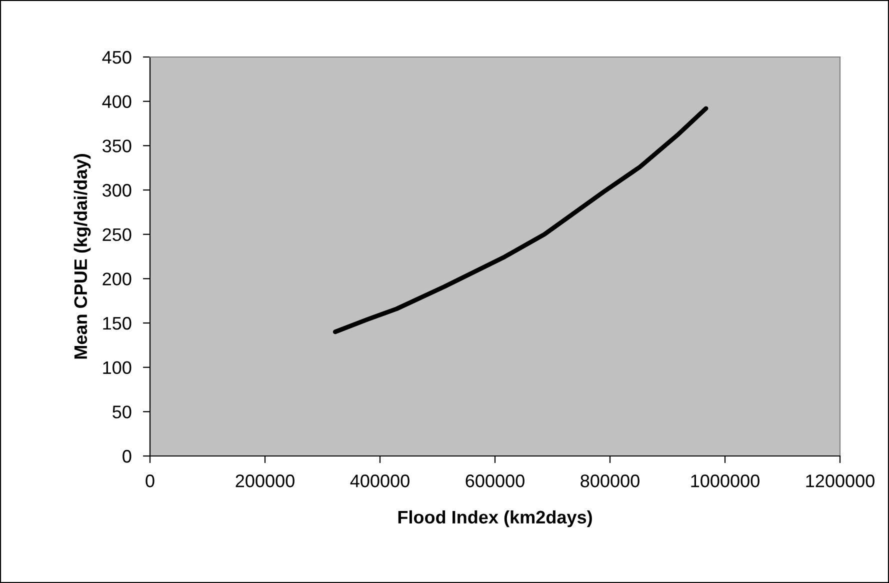 The image size is (889, 583). I want to click on y-axis-title: Mean CPUE (kg/dai/day), so click(82, 256).